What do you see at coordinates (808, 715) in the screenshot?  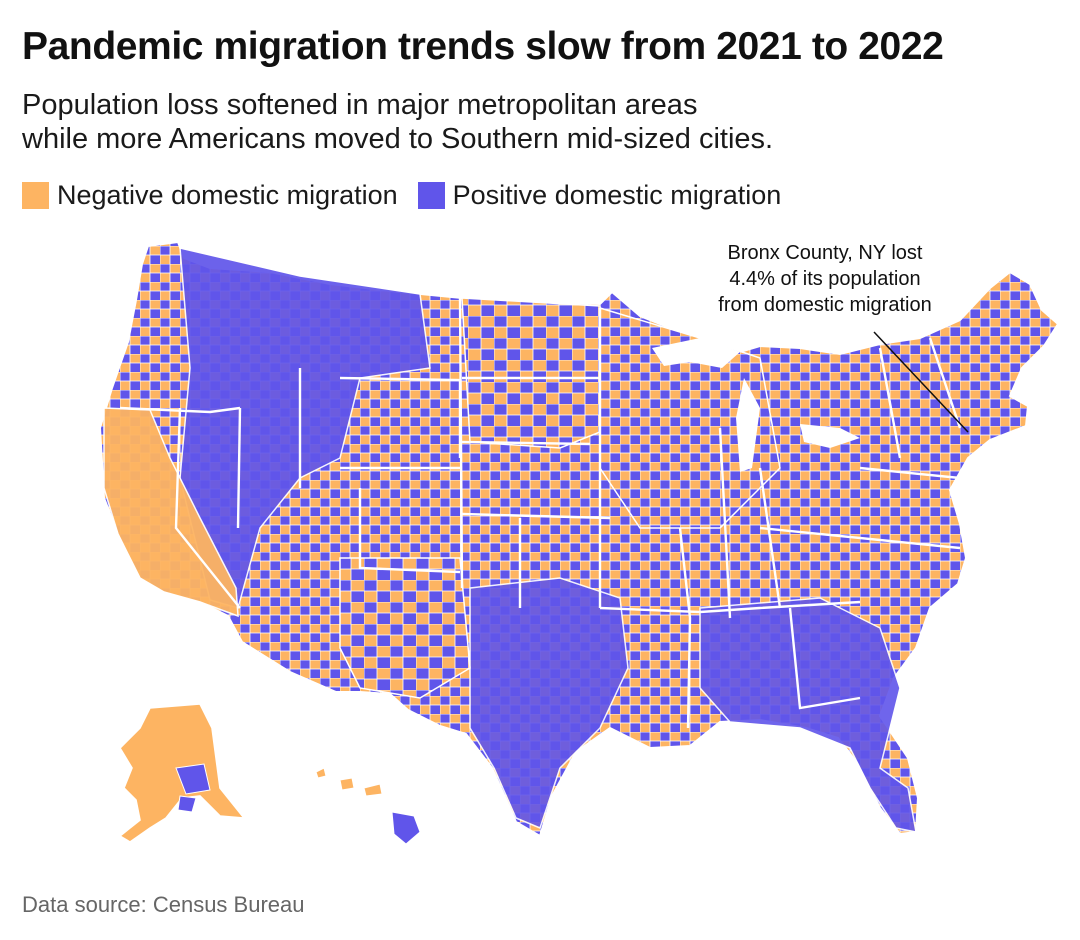 I see `region-southeast-positive` at bounding box center [808, 715].